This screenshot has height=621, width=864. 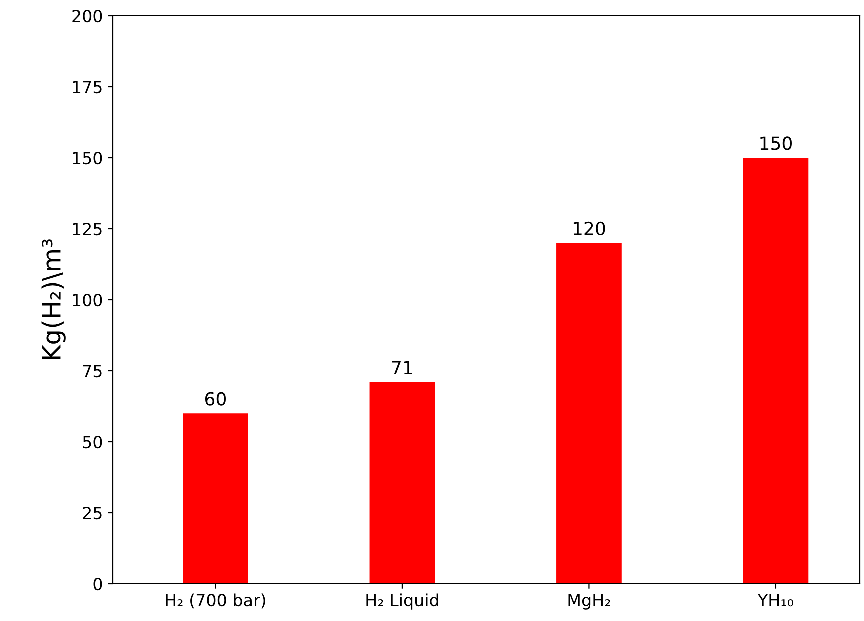 What do you see at coordinates (87, 158) in the screenshot?
I see `y-tick-label: 150` at bounding box center [87, 158].